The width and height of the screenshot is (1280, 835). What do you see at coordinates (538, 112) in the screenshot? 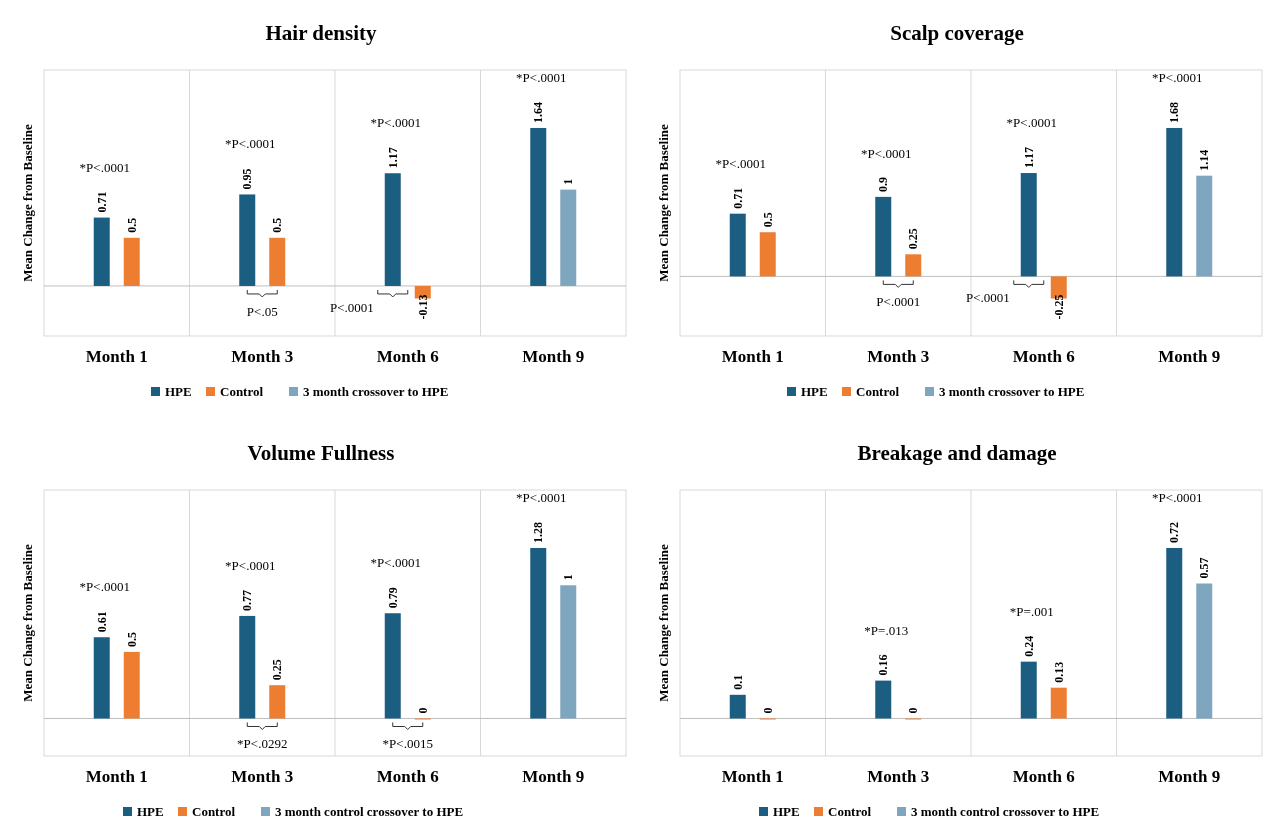
I see `data-label: 1.64` at bounding box center [538, 112].